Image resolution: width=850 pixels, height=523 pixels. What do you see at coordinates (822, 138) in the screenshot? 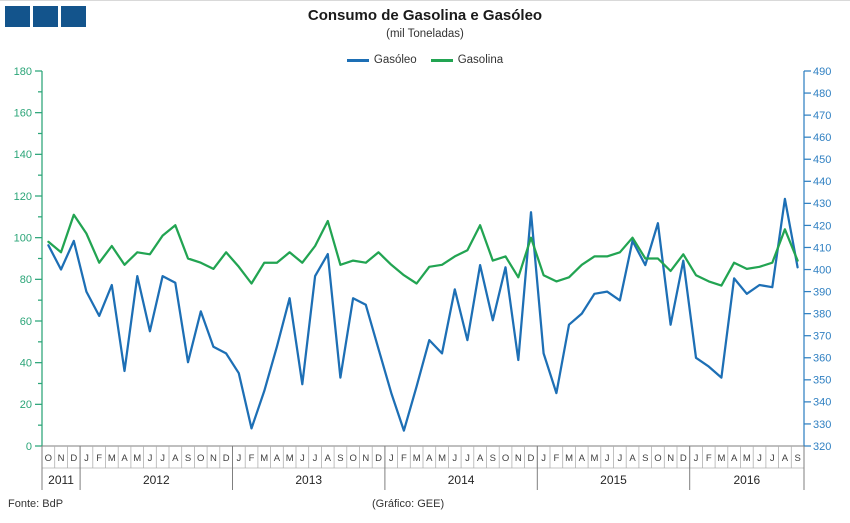
I see `right-axis-label: 460` at bounding box center [822, 138].